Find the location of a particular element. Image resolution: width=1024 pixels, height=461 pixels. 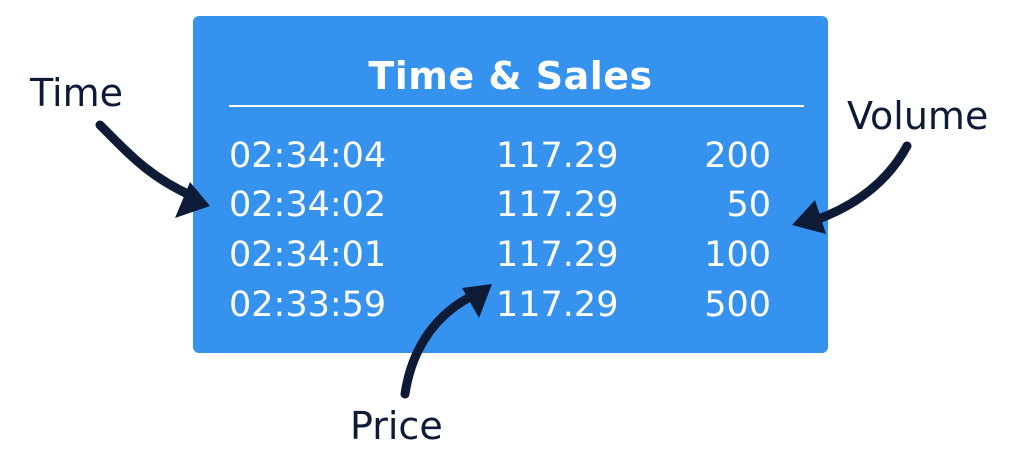

trade-row: 02:34:04 117.29 200 is located at coordinates (510, 156).